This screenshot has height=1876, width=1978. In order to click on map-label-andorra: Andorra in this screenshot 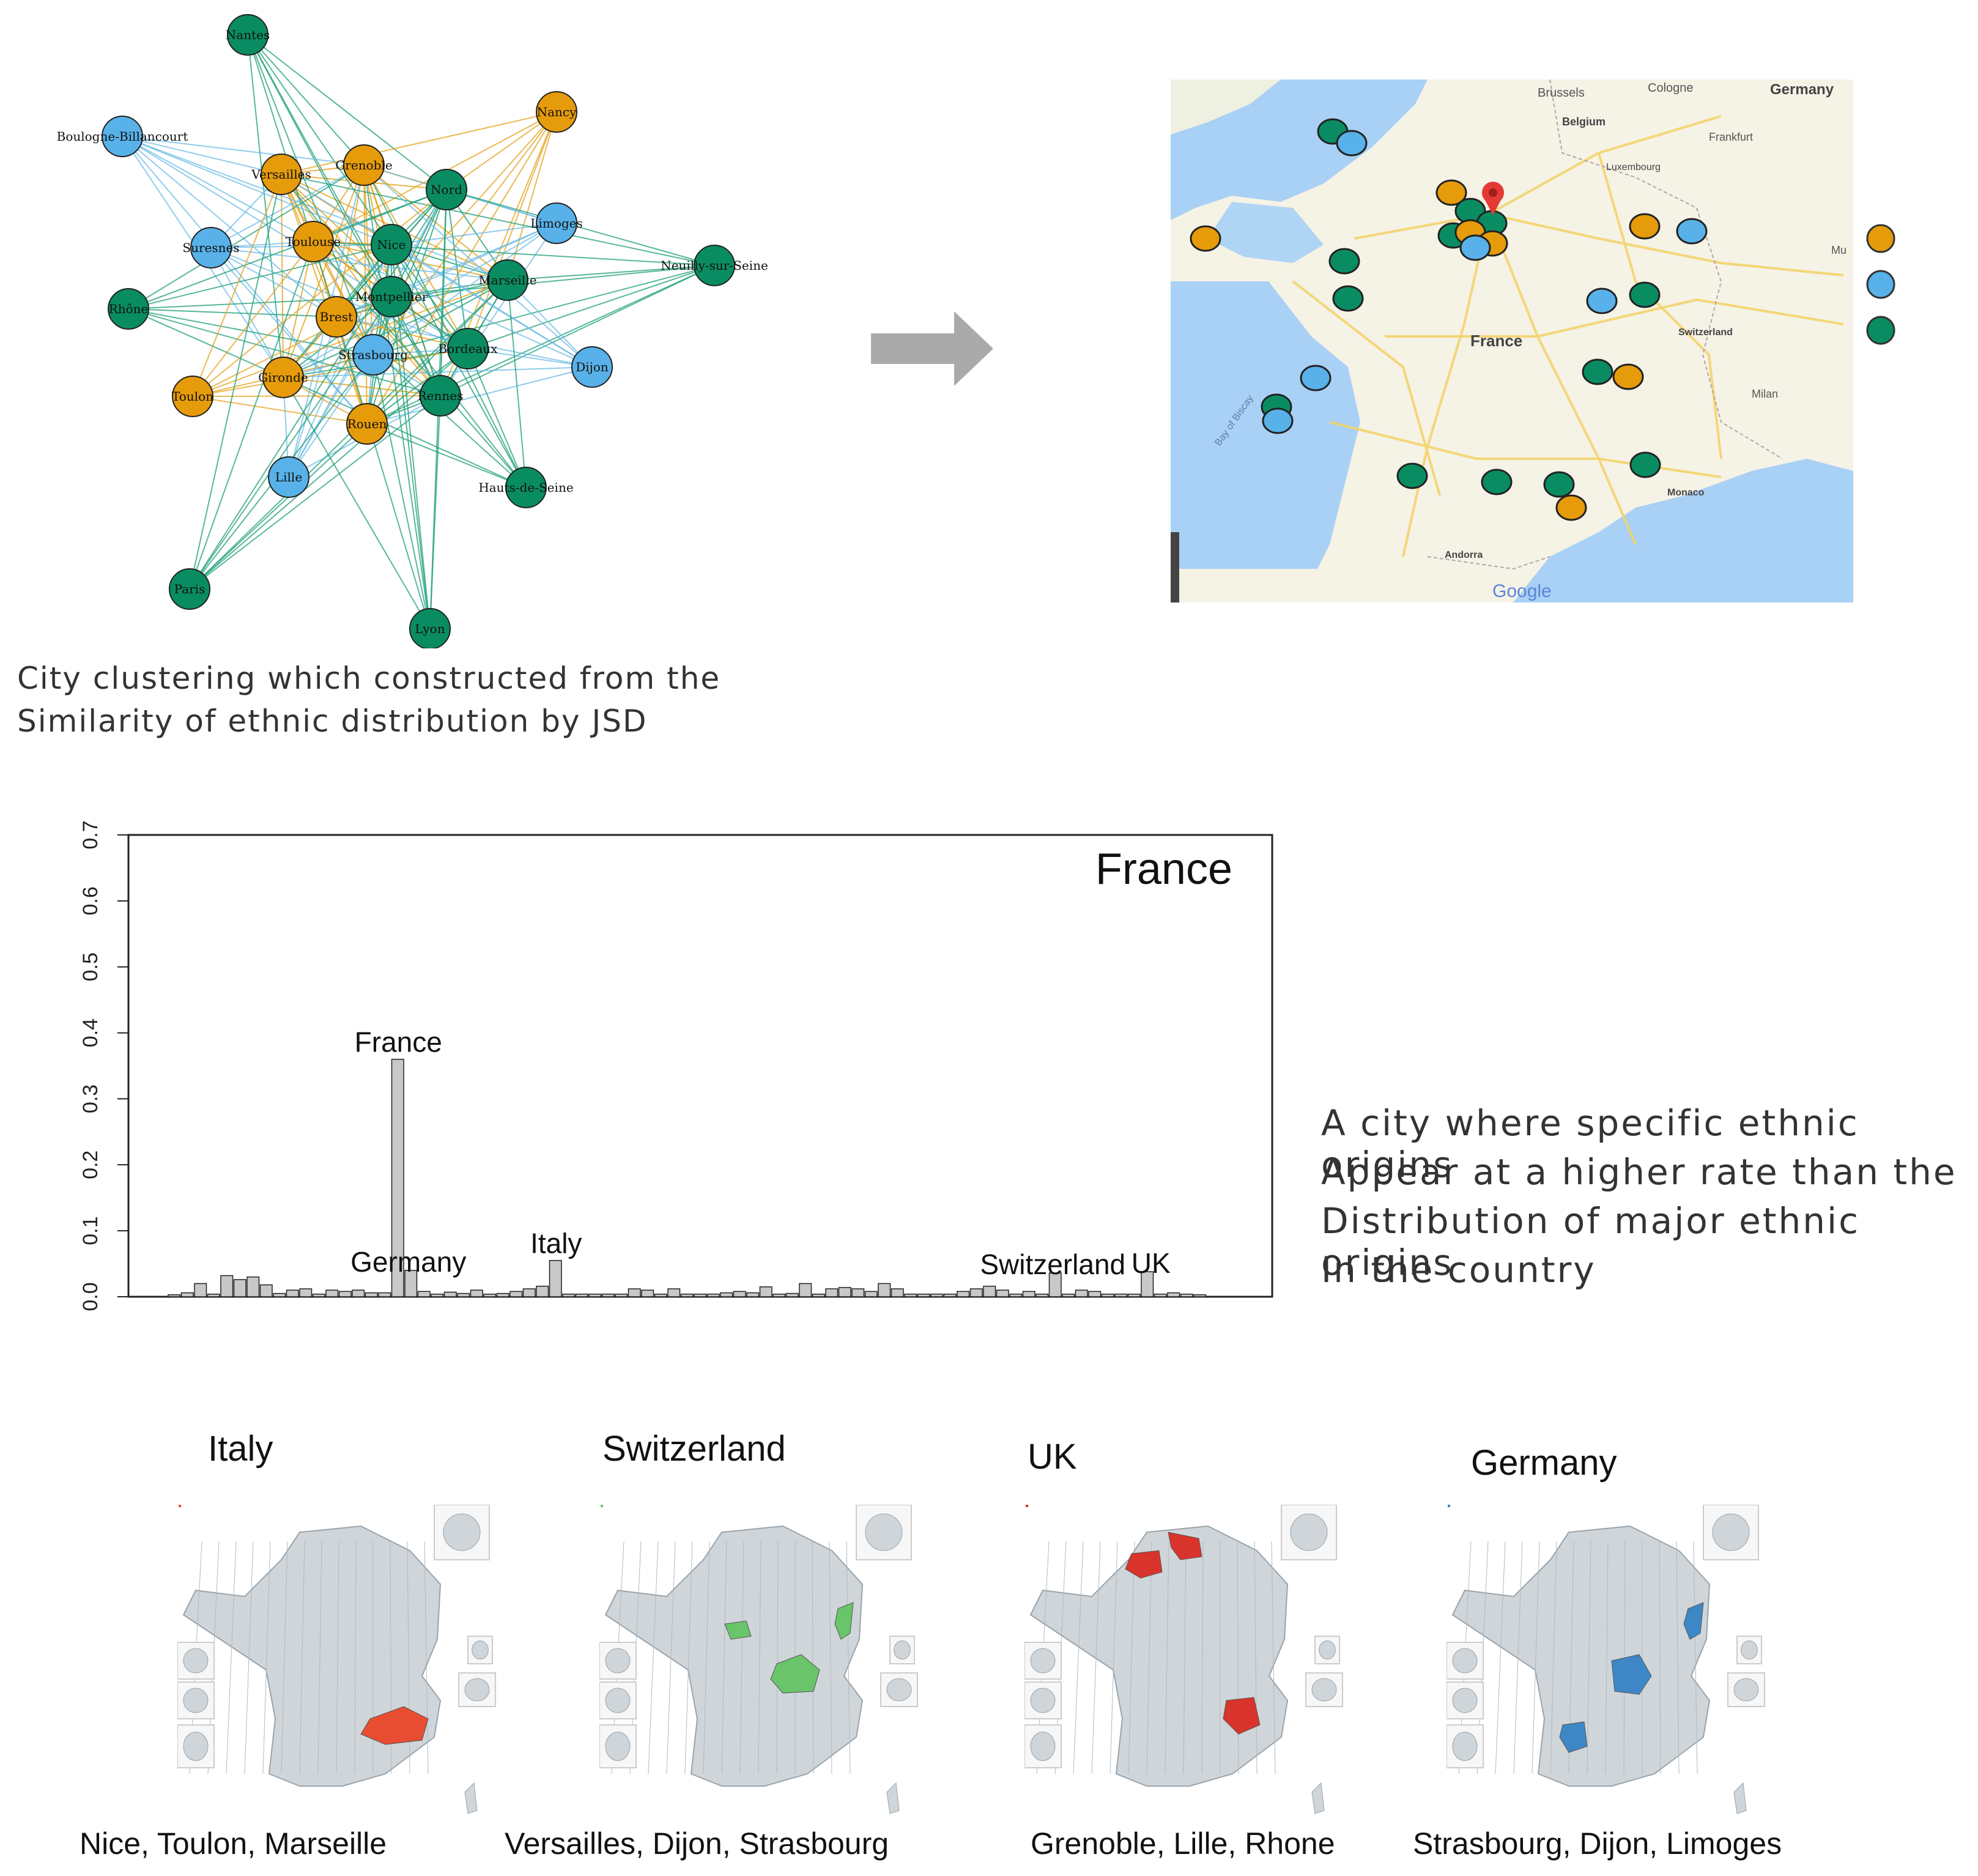, I will do `click(1464, 555)`.